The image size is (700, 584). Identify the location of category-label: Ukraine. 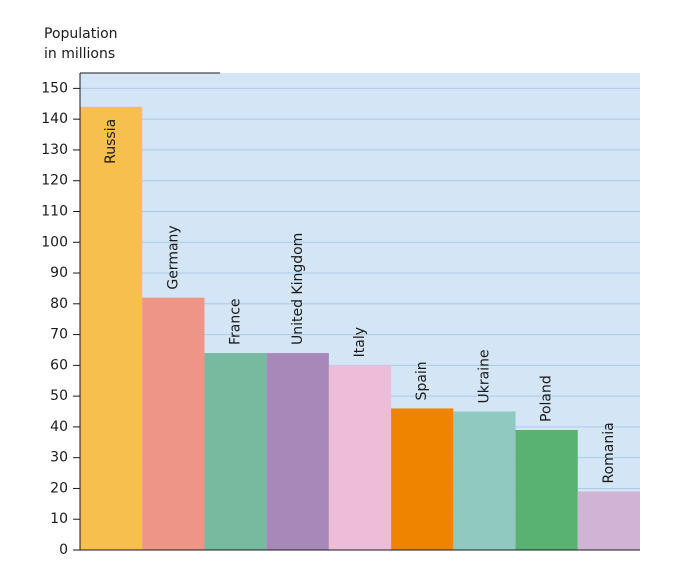
(484, 376).